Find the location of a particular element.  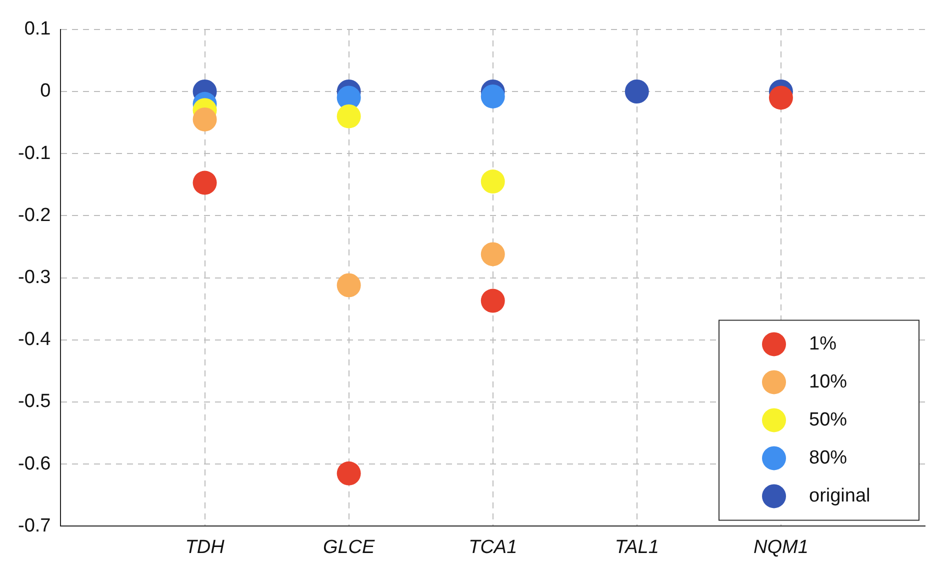

legend-label: 1% is located at coordinates (823, 343).